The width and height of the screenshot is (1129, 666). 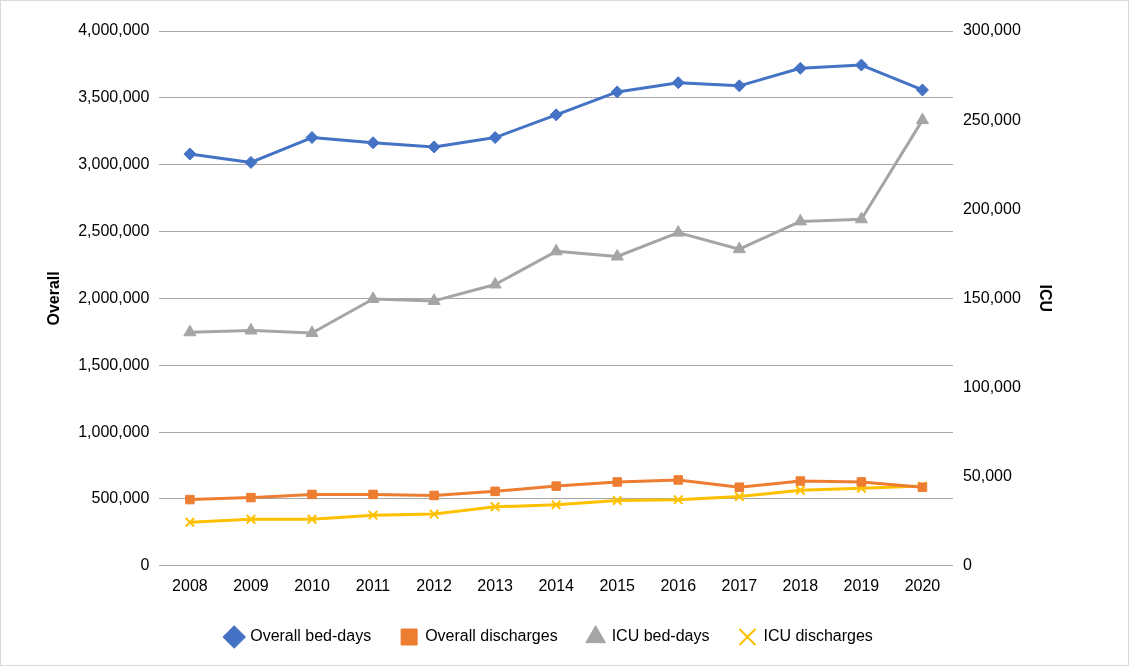 What do you see at coordinates (495, 585) in the screenshot?
I see `x-tick-label: 2013` at bounding box center [495, 585].